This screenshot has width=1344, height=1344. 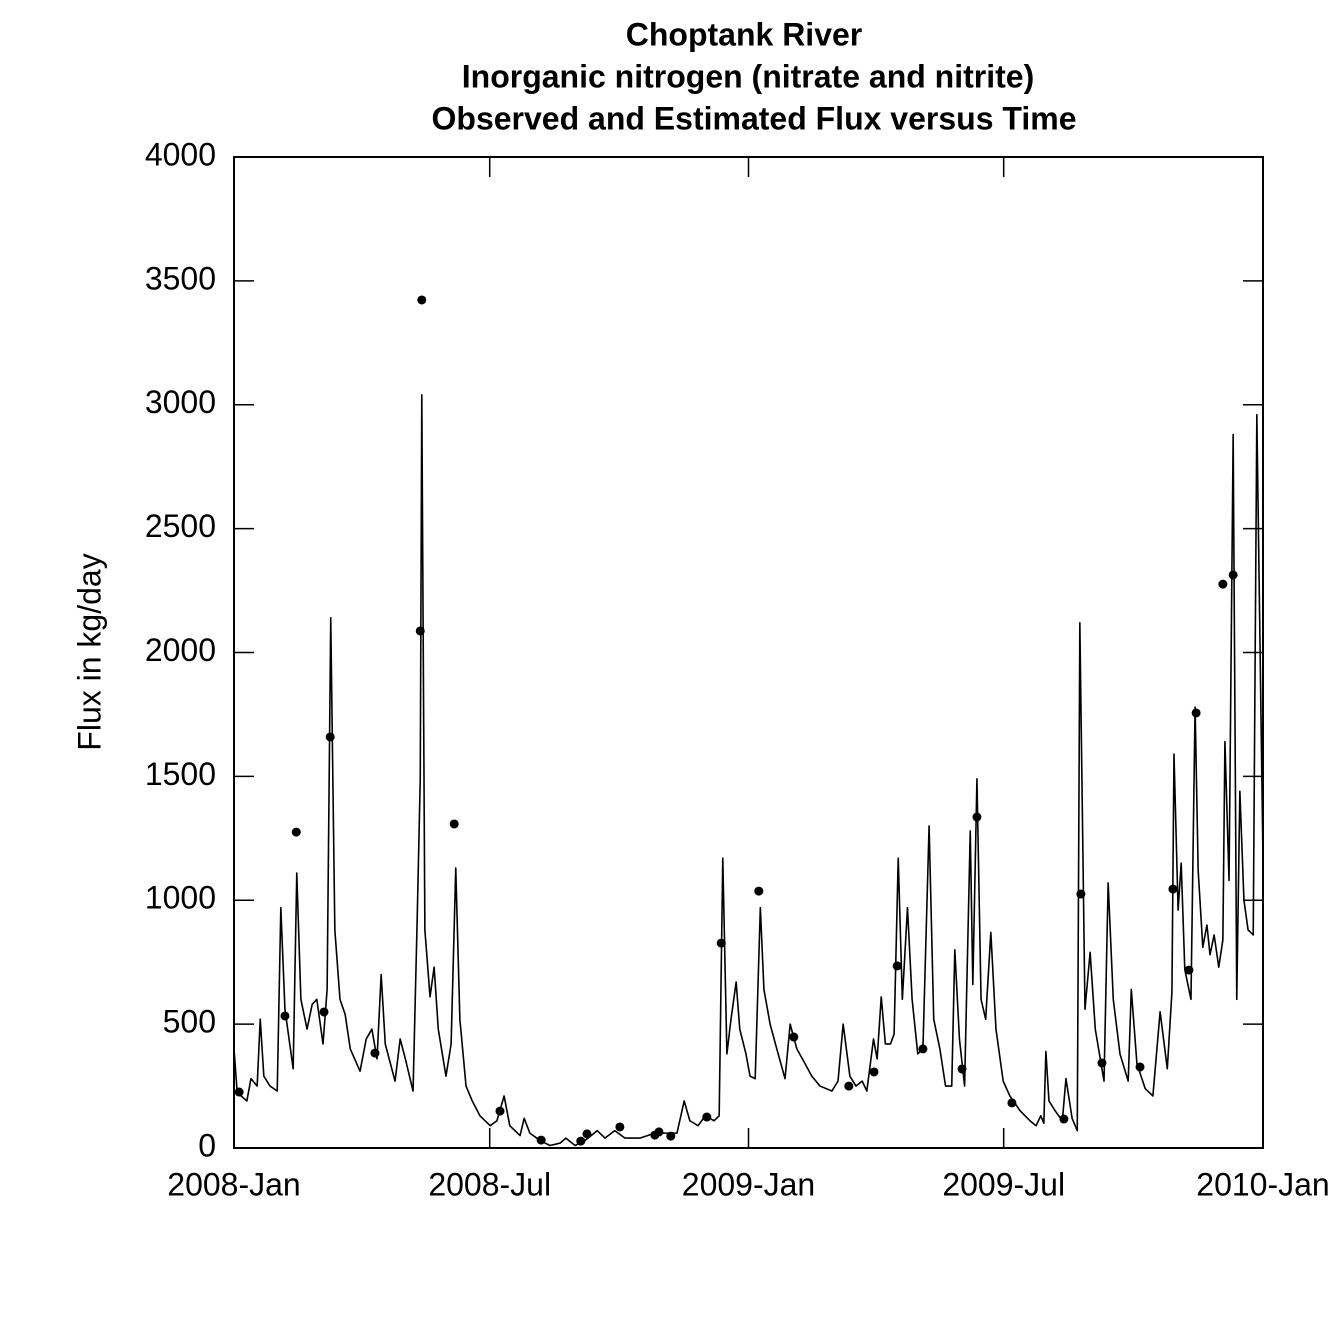 I want to click on x-tick-label: 2009-Jan, so click(x=748, y=1184).